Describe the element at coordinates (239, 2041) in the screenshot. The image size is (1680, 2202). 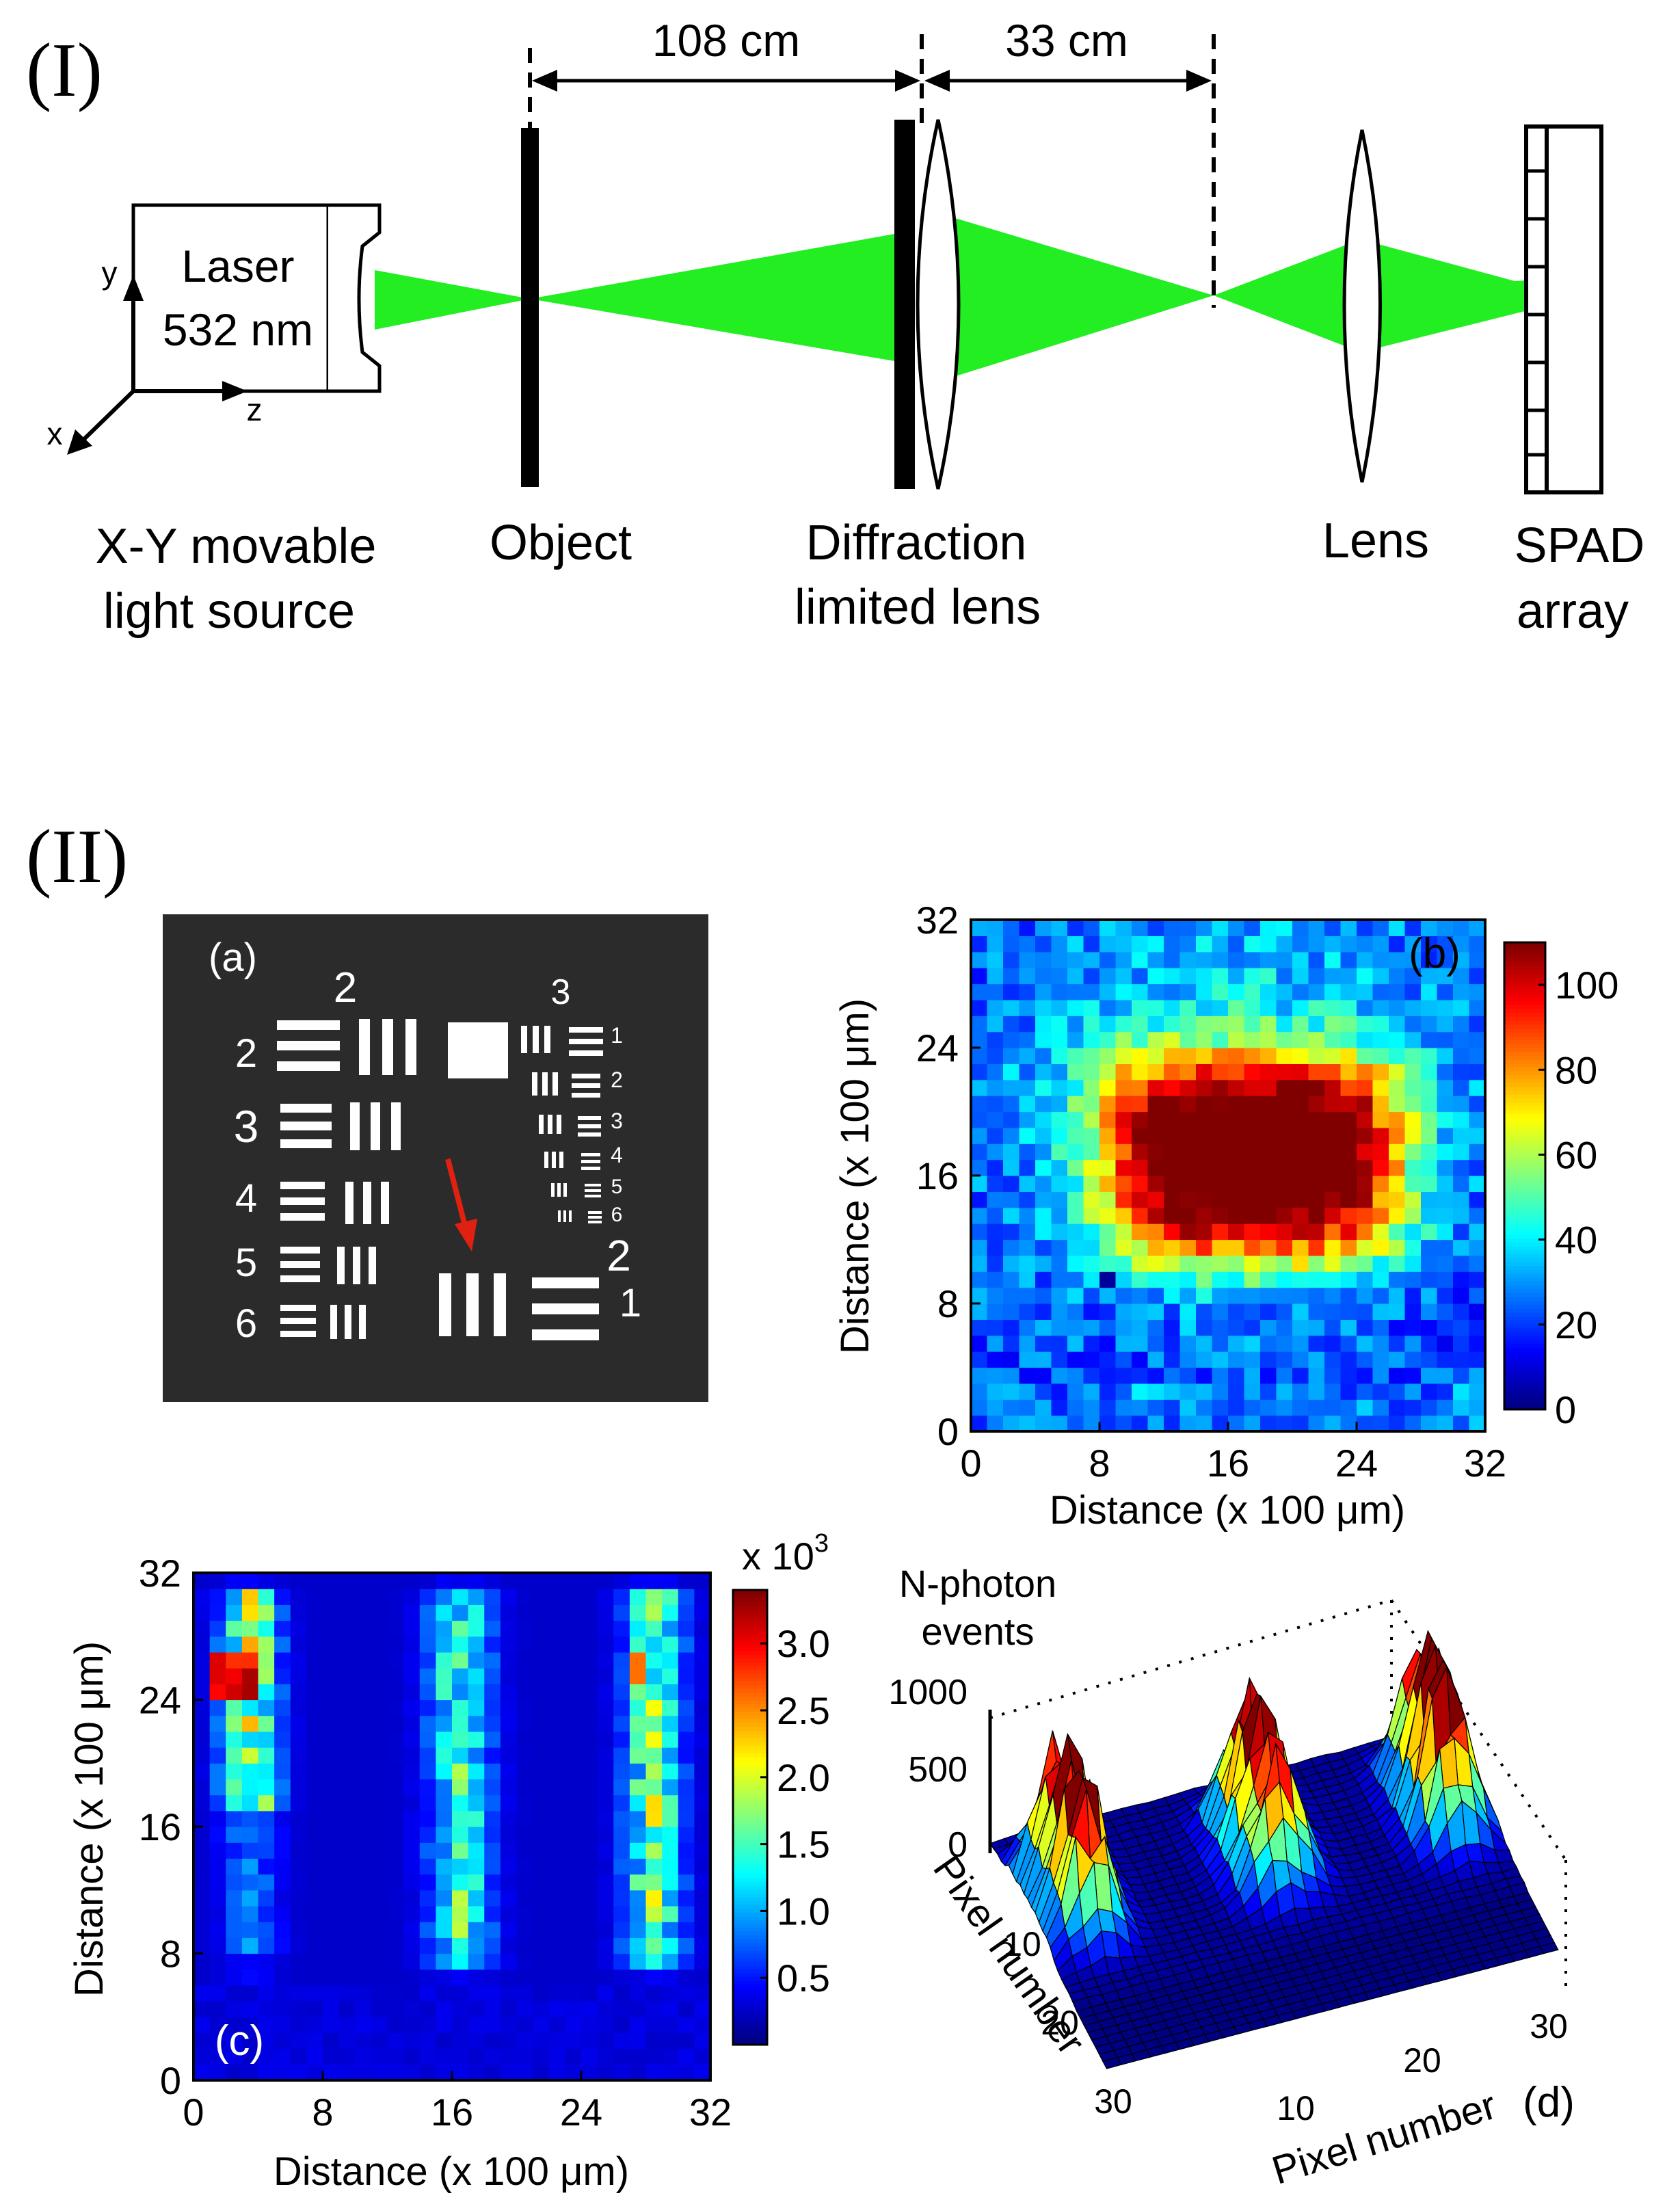
I see `panel-c-tag: (c)` at that location.